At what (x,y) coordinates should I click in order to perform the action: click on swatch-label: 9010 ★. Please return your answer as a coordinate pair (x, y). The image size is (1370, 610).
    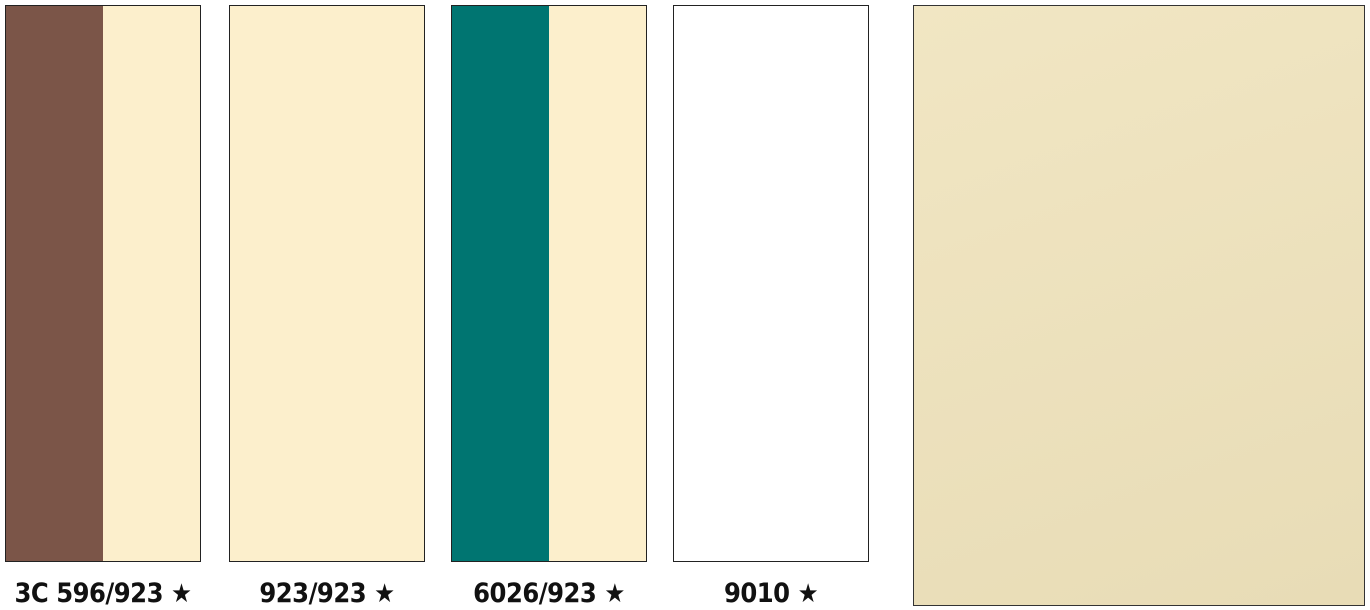
    Looking at the image, I should click on (771, 593).